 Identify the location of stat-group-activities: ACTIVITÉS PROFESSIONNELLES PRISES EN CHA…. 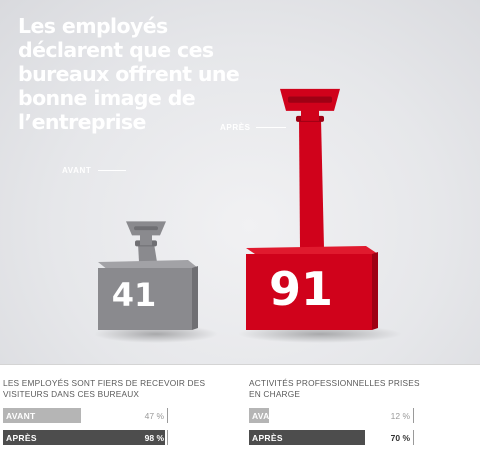
(359, 388).